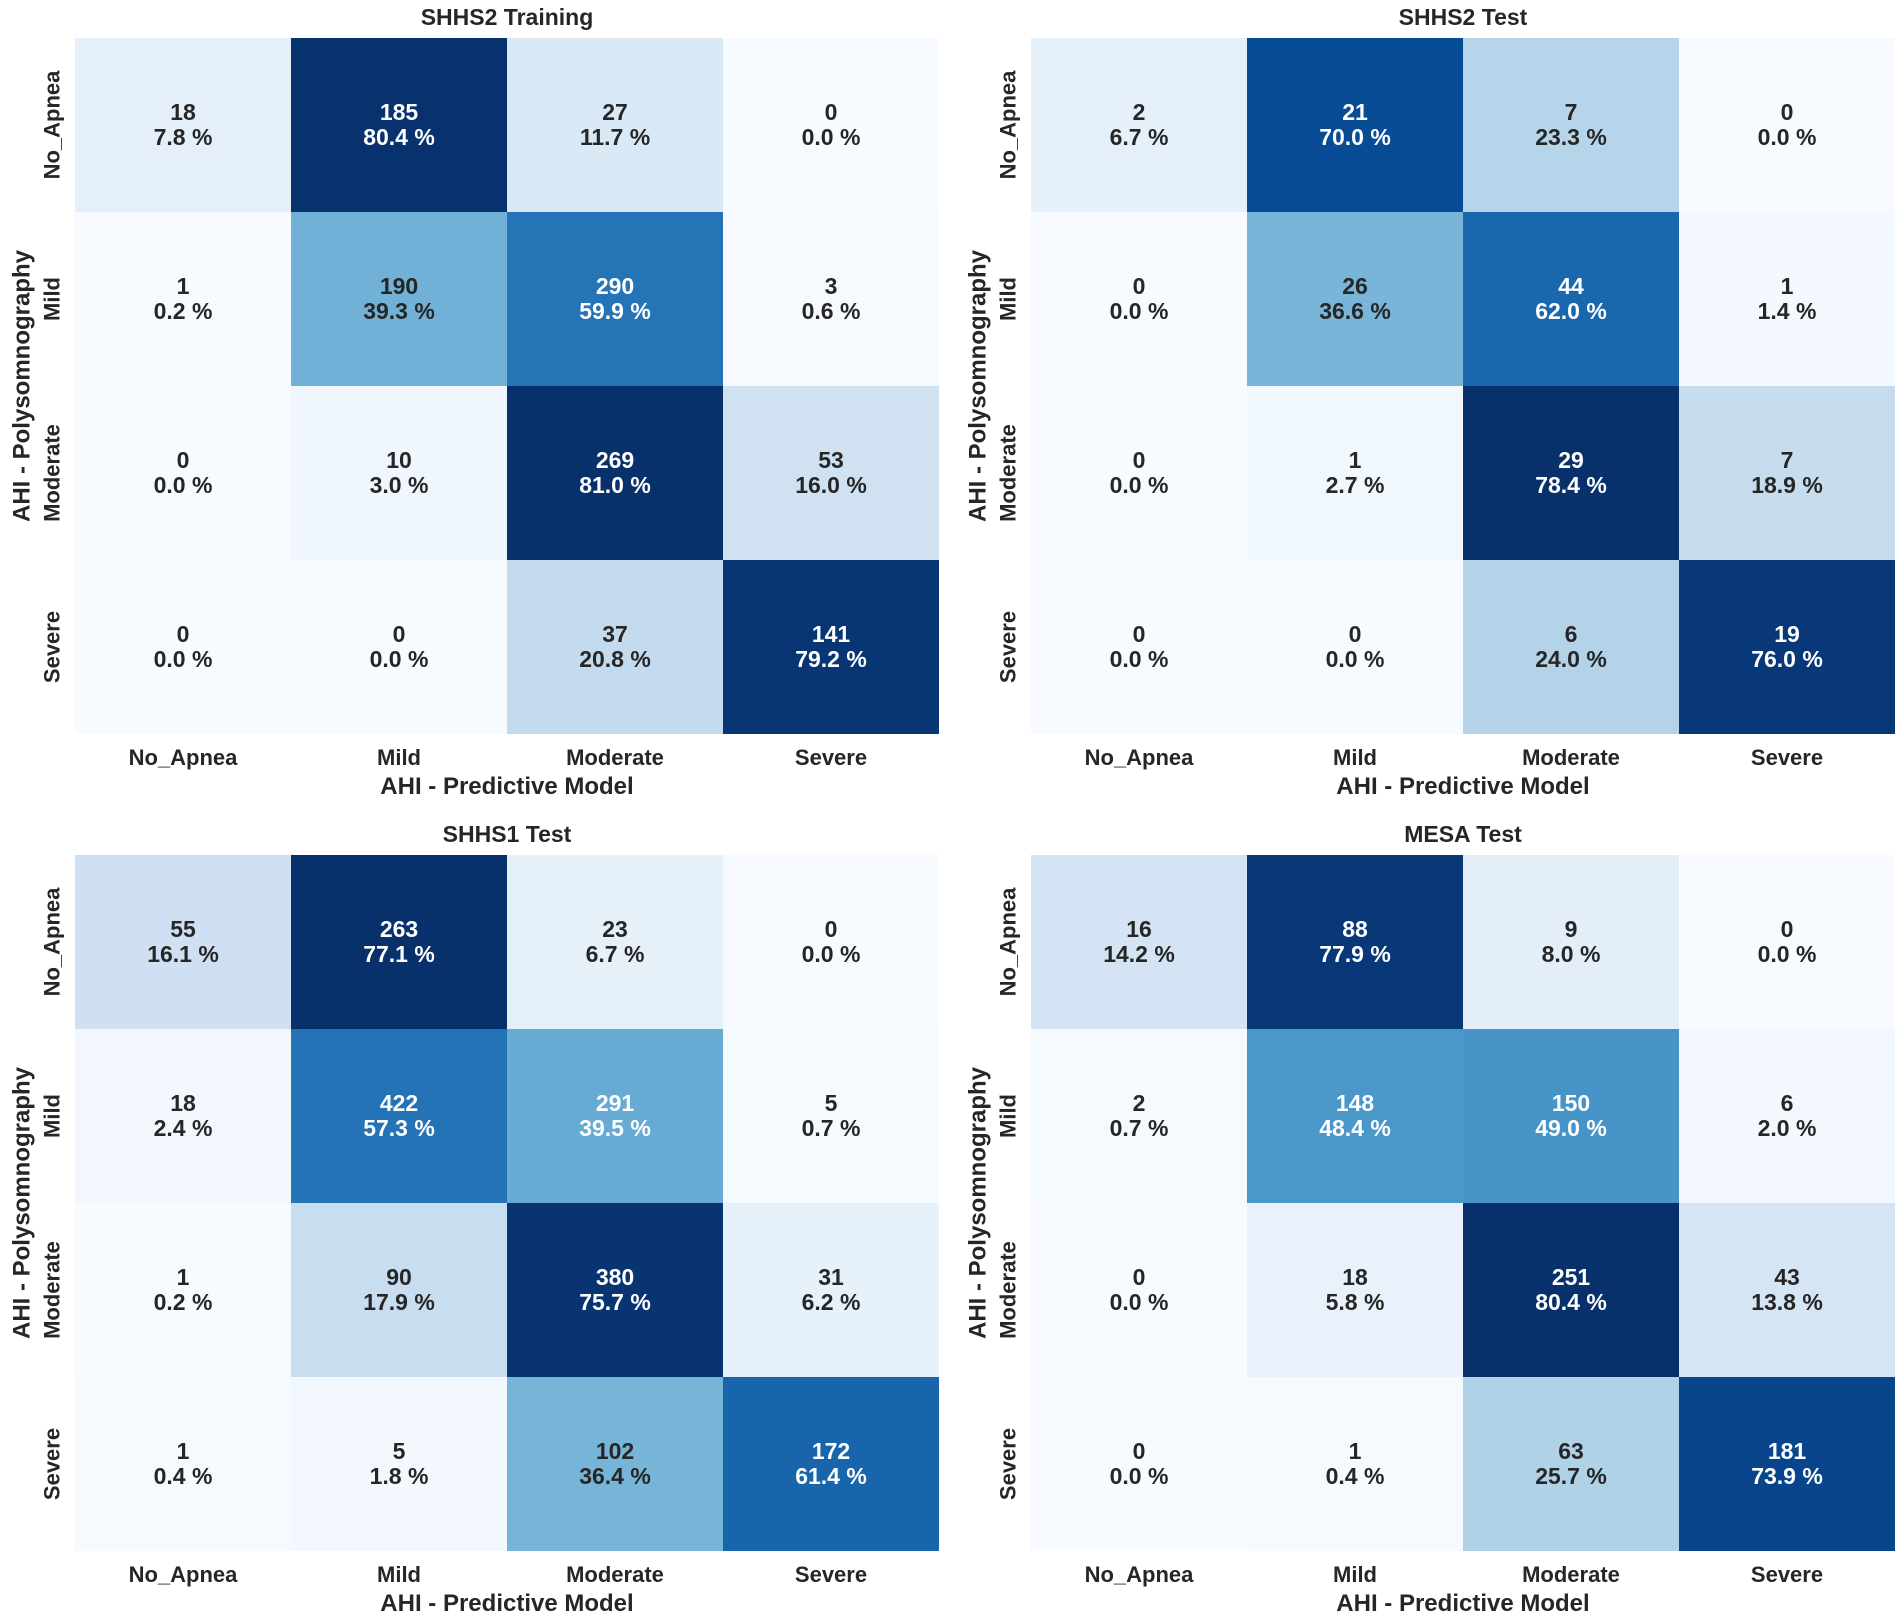  I want to click on cell-percent: 7.8 %, so click(183, 137).